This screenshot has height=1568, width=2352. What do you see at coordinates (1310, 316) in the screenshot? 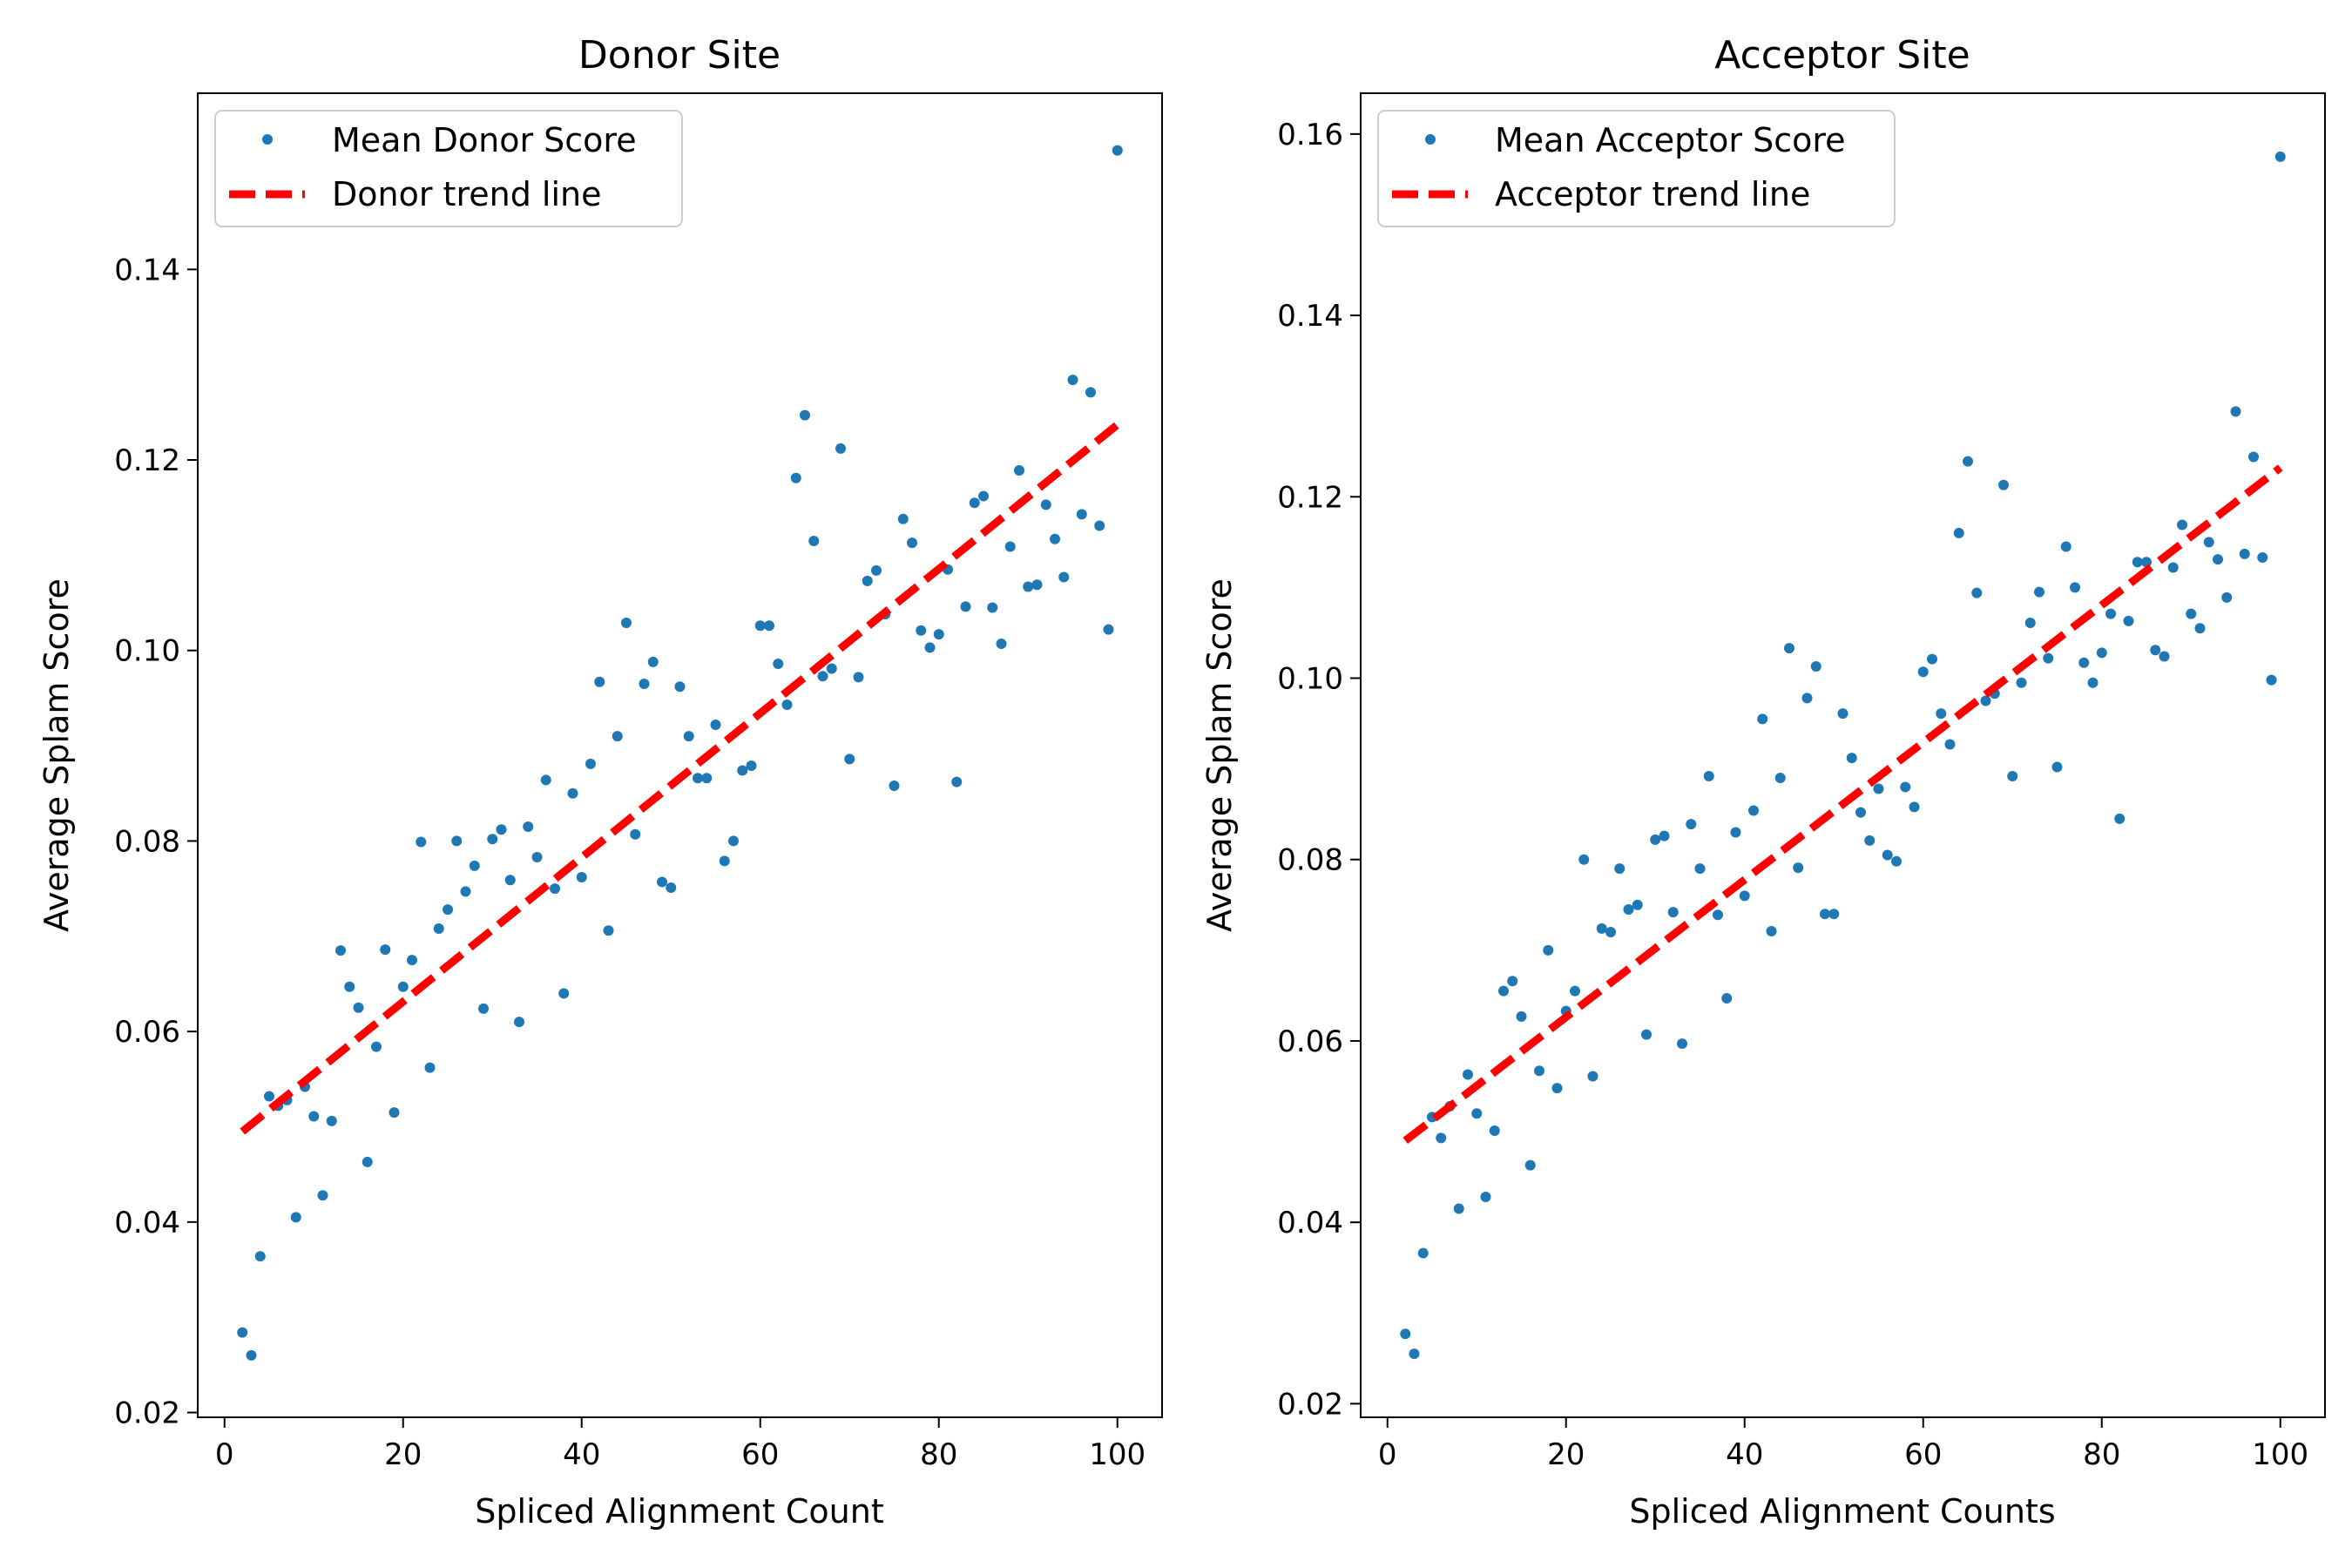
I see `acceptor-y-tick-label: 0.14` at bounding box center [1310, 316].